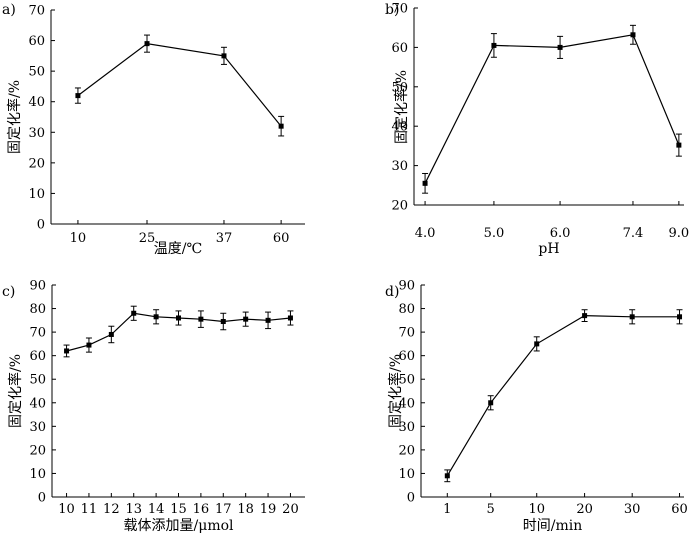  Describe the element at coordinates (133, 509) in the screenshot. I see `chart-c-xtick-label: 13` at that location.